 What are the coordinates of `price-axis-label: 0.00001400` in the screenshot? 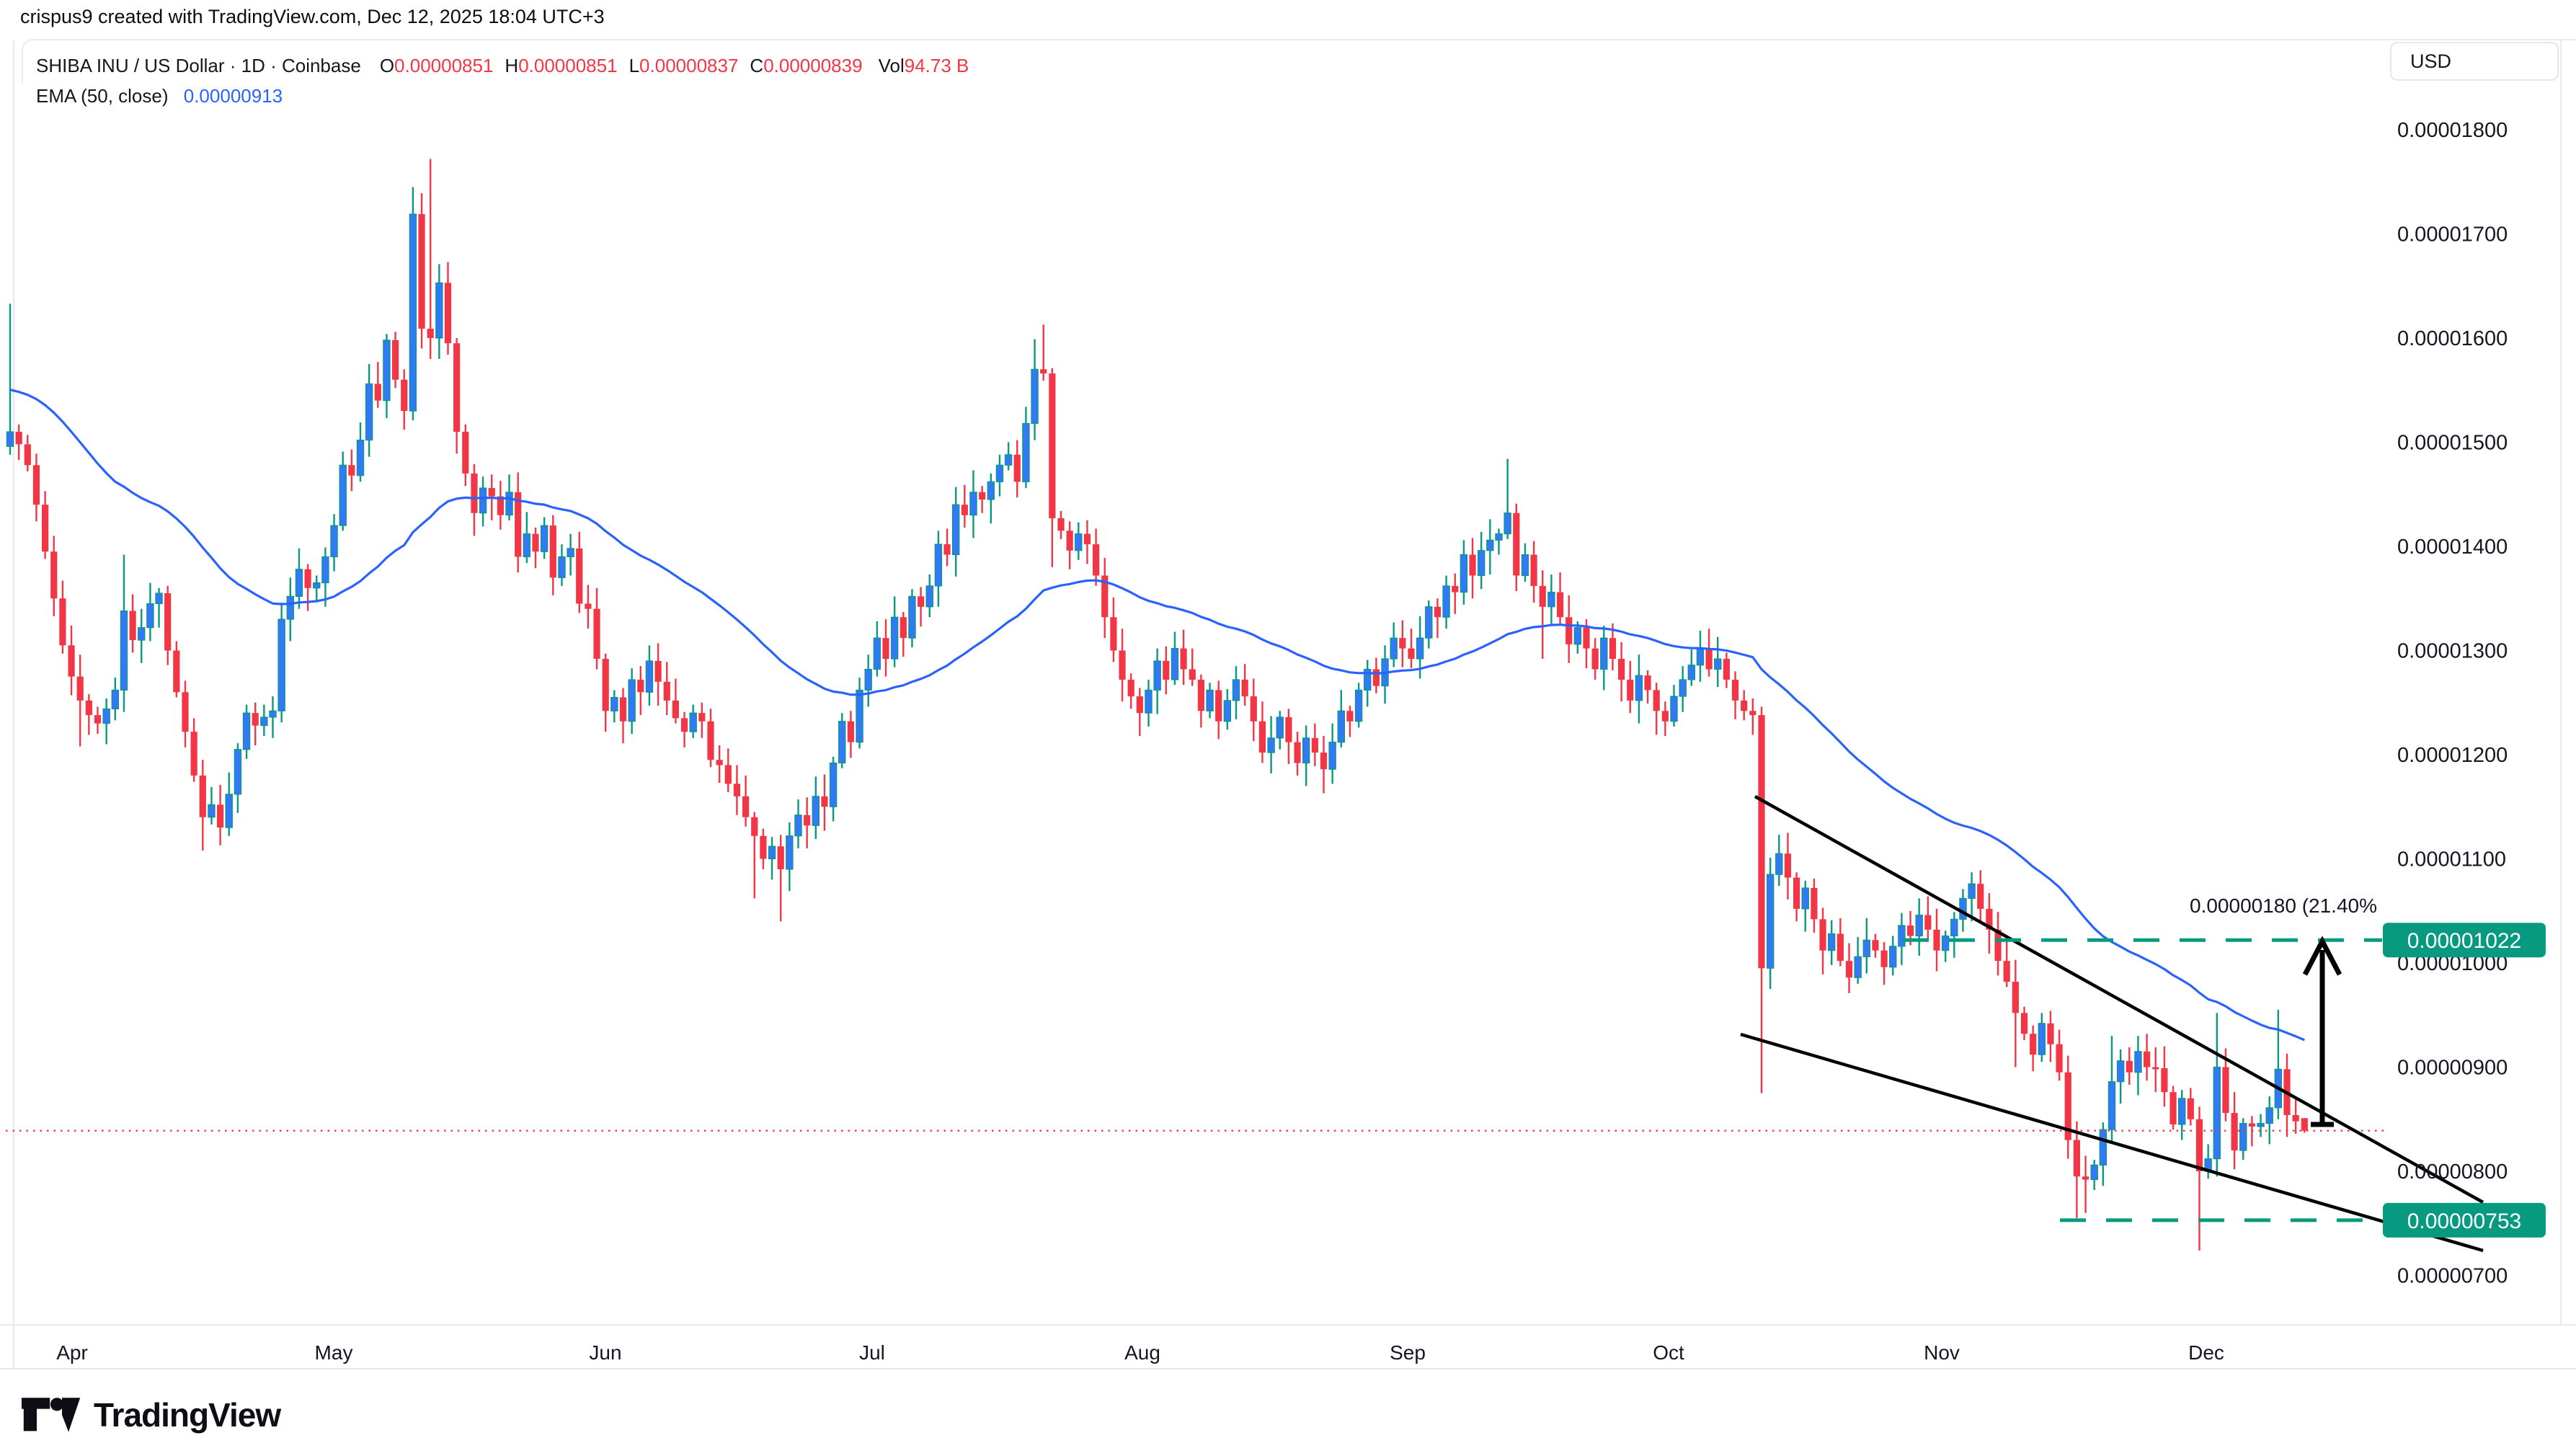 It's located at (2452, 547).